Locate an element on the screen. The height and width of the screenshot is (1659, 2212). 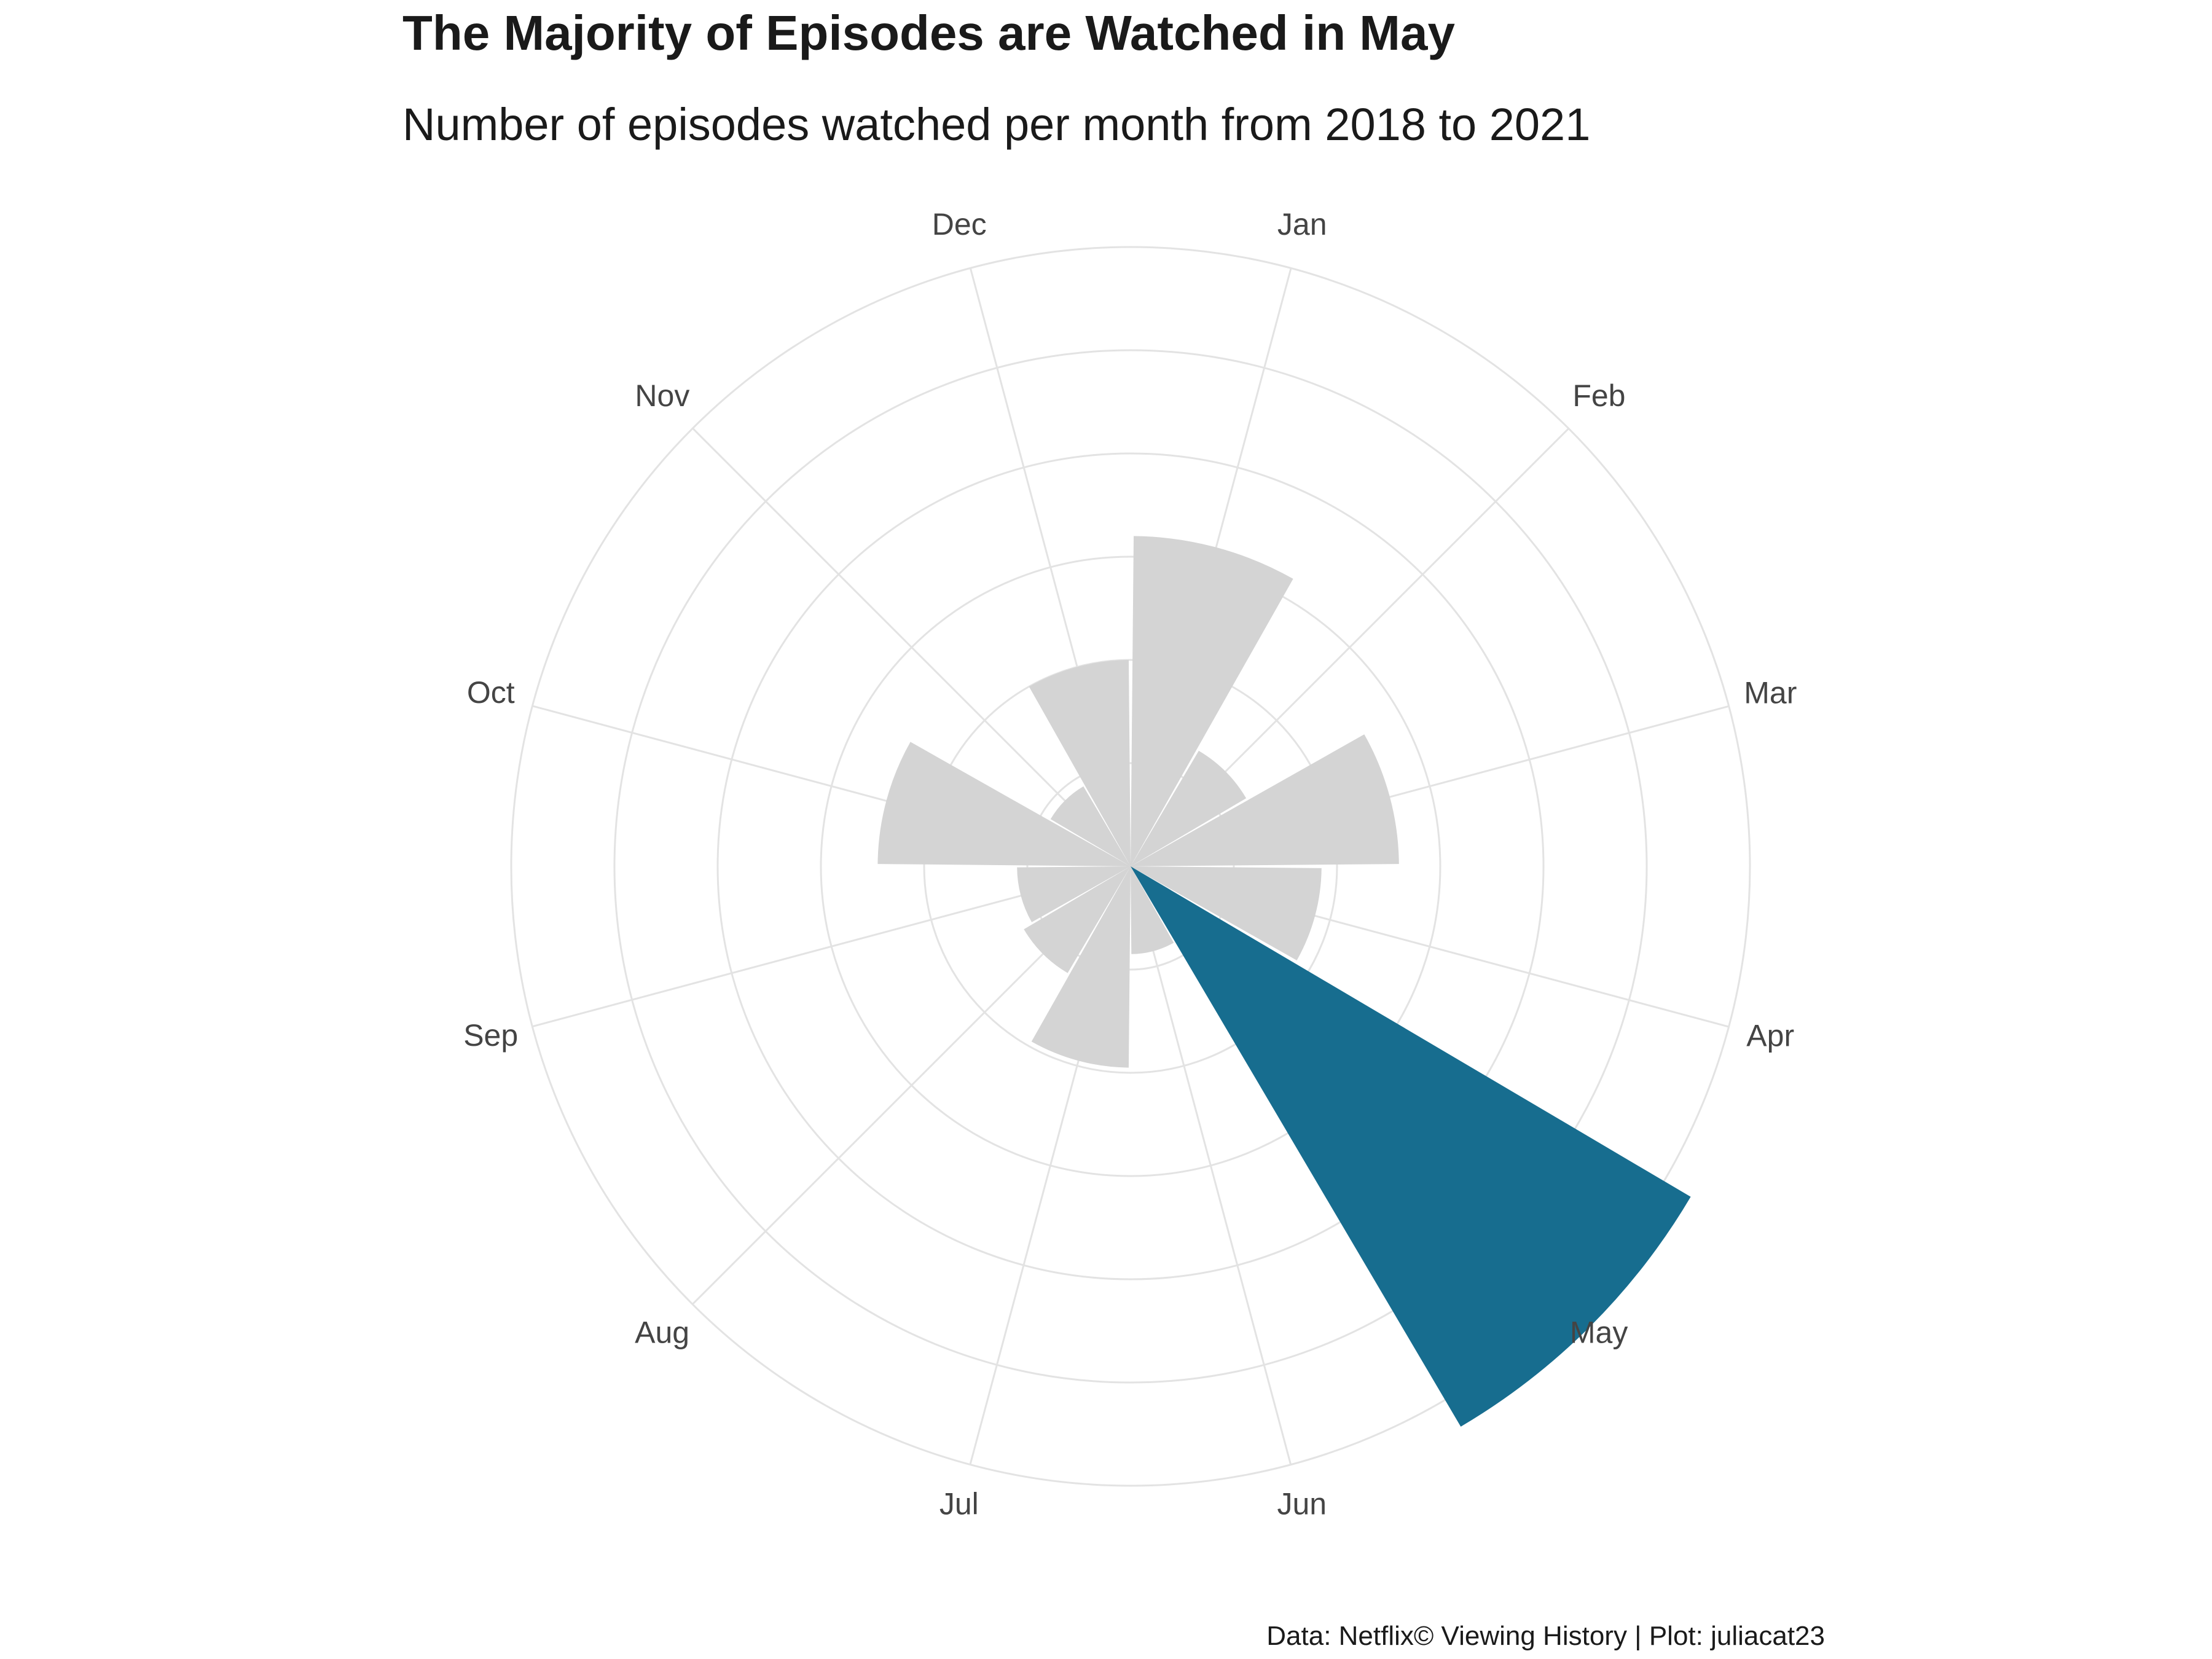
tick-label-jun: Jun is located at coordinates (1302, 1504).